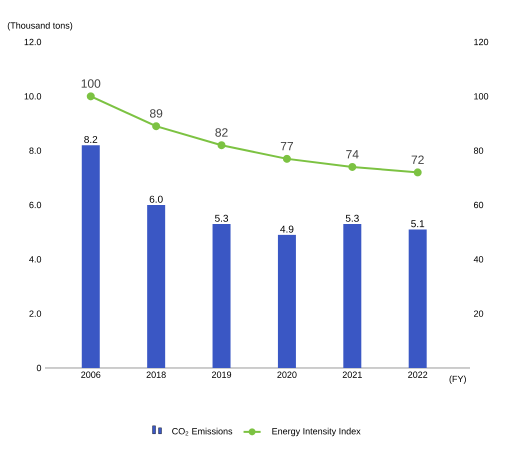 This screenshot has height=453, width=508. Describe the element at coordinates (156, 113) in the screenshot. I see `data-label: 89` at that location.